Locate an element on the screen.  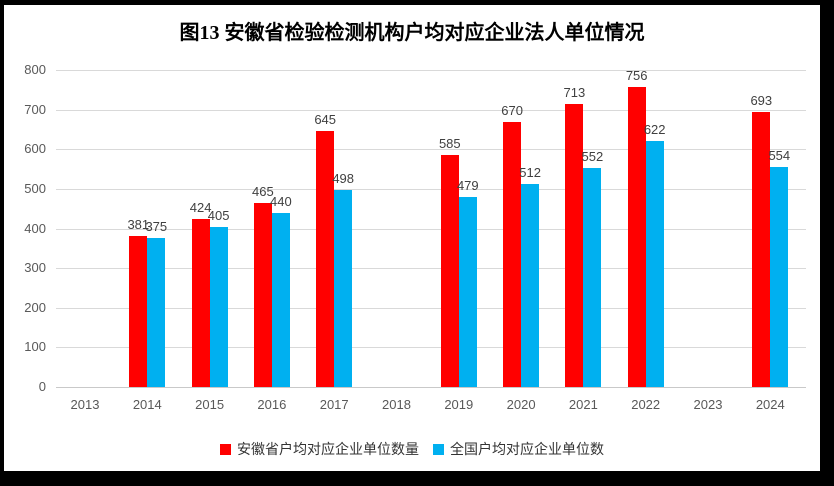
y-axis-label-700: 700 is located at coordinates (35, 109).